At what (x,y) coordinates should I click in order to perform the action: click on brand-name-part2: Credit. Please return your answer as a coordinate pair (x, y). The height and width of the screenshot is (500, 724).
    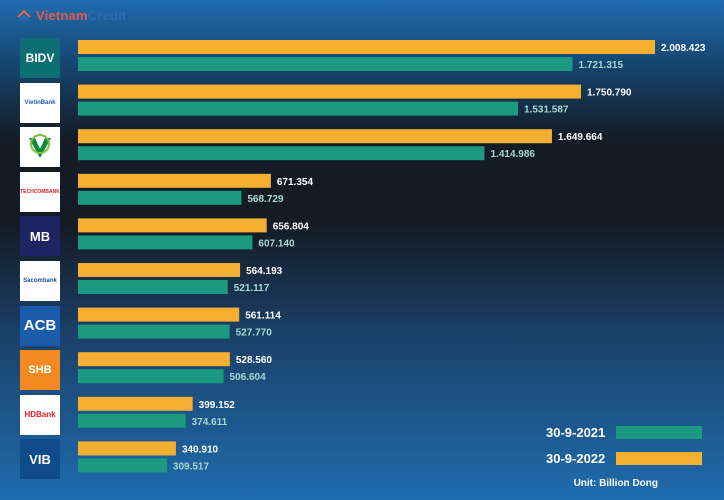
    Looking at the image, I should click on (107, 15).